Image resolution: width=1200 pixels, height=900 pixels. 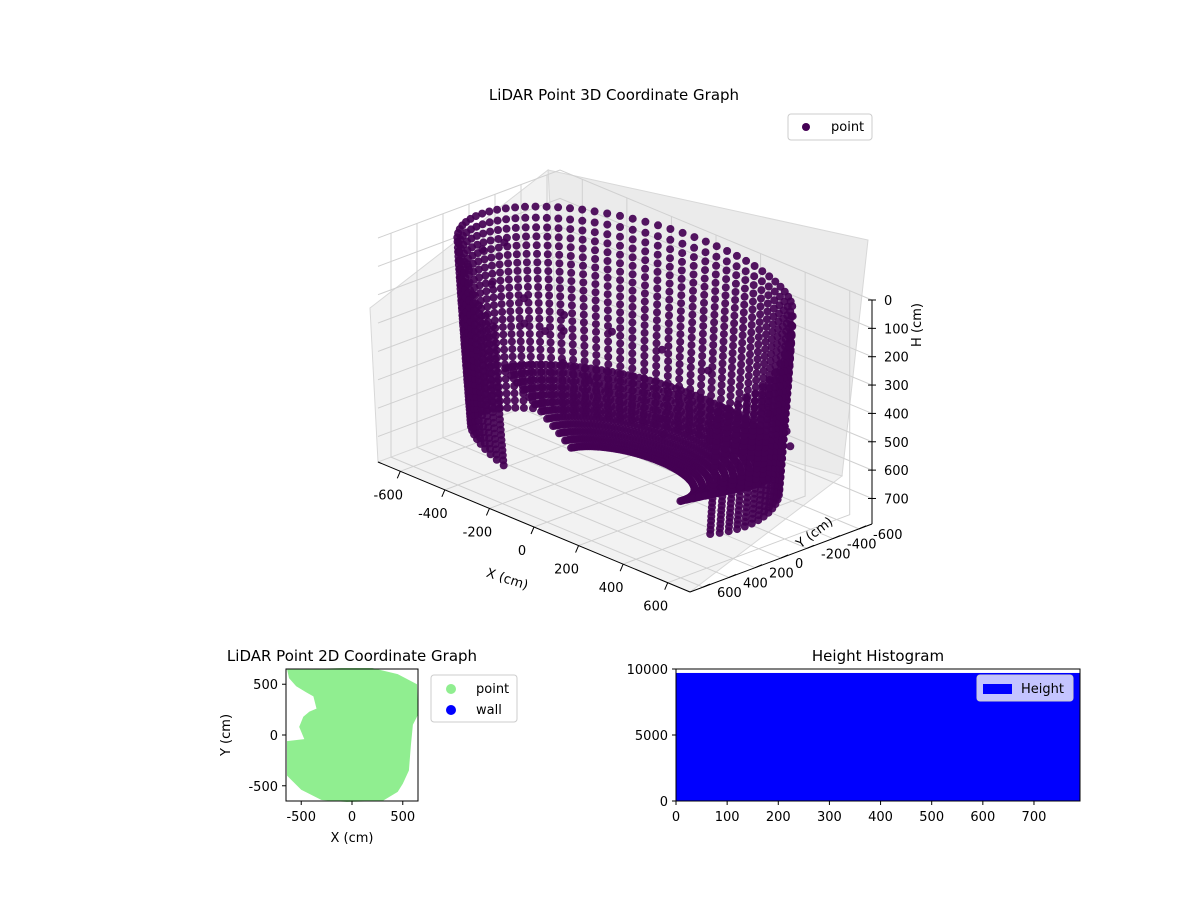 What do you see at coordinates (878, 656) in the screenshot?
I see `histogram-title: Height Histogram` at bounding box center [878, 656].